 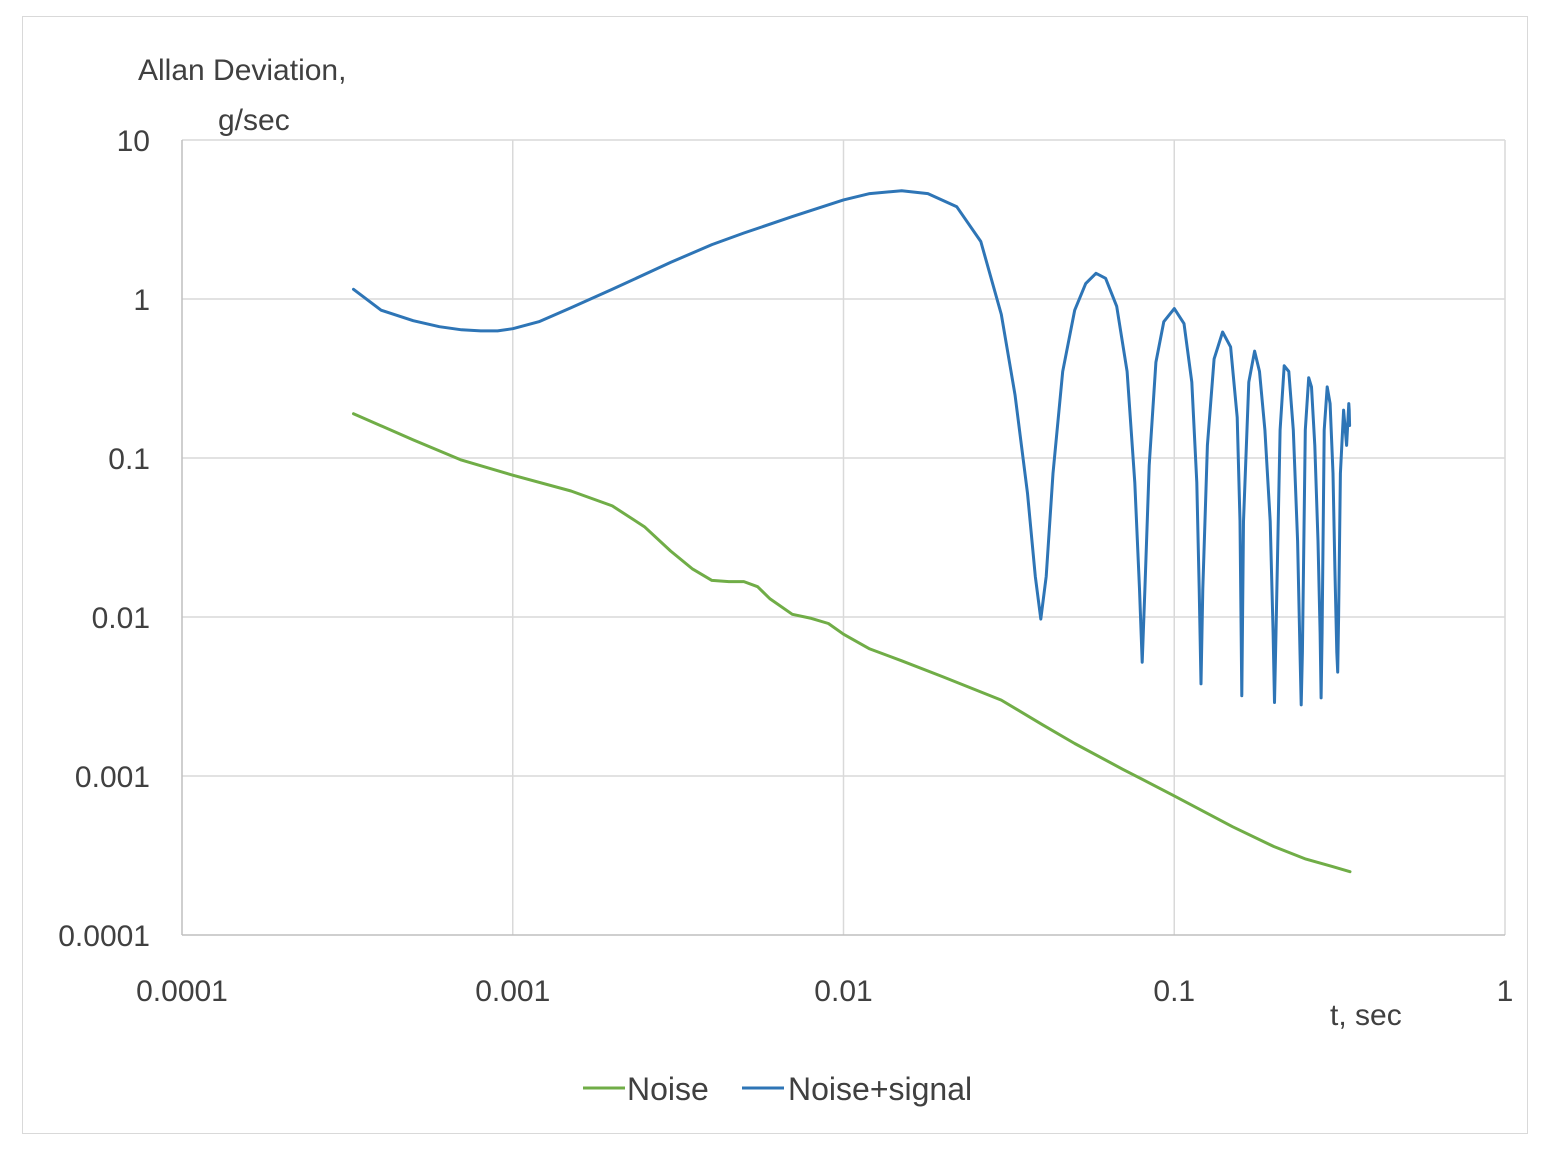 What do you see at coordinates (121, 618) in the screenshot?
I see `y-tick-label: 0.01` at bounding box center [121, 618].